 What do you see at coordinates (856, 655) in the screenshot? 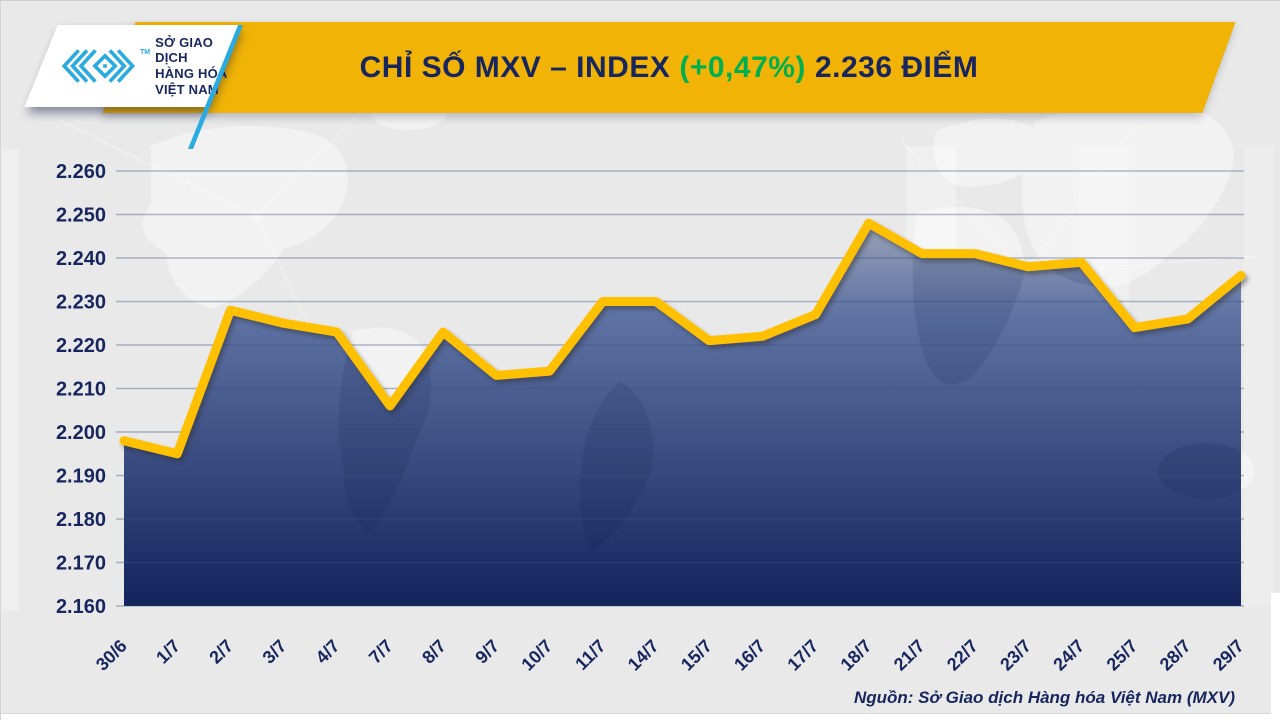
I see `x-axis-label: 18/7` at bounding box center [856, 655].